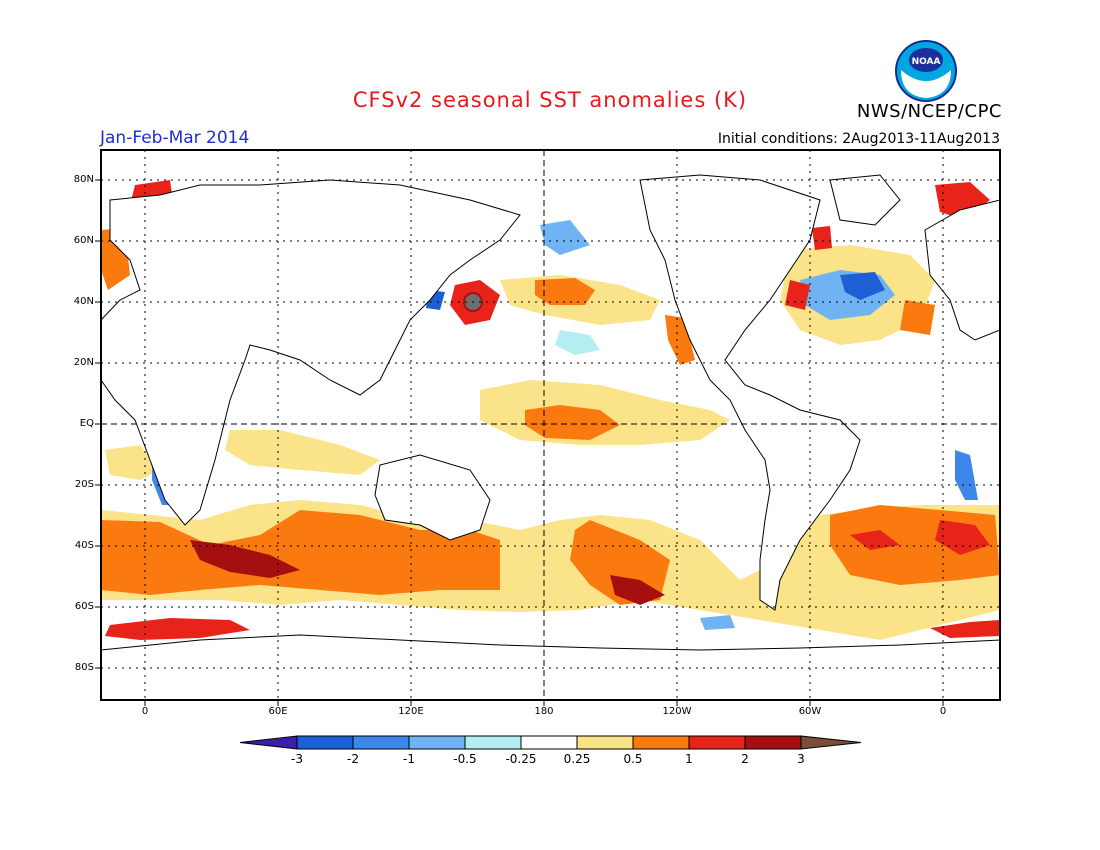  Describe the element at coordinates (268, 742) in the screenshot. I see `colorbar-arrow-low` at that location.